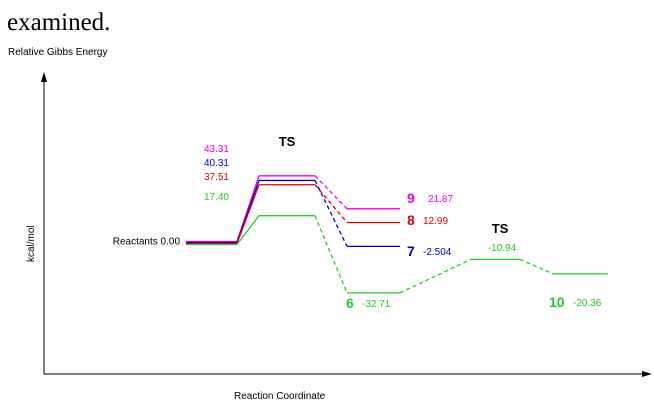 The height and width of the screenshot is (401, 654). I want to click on product-name-10: 10, so click(557, 302).